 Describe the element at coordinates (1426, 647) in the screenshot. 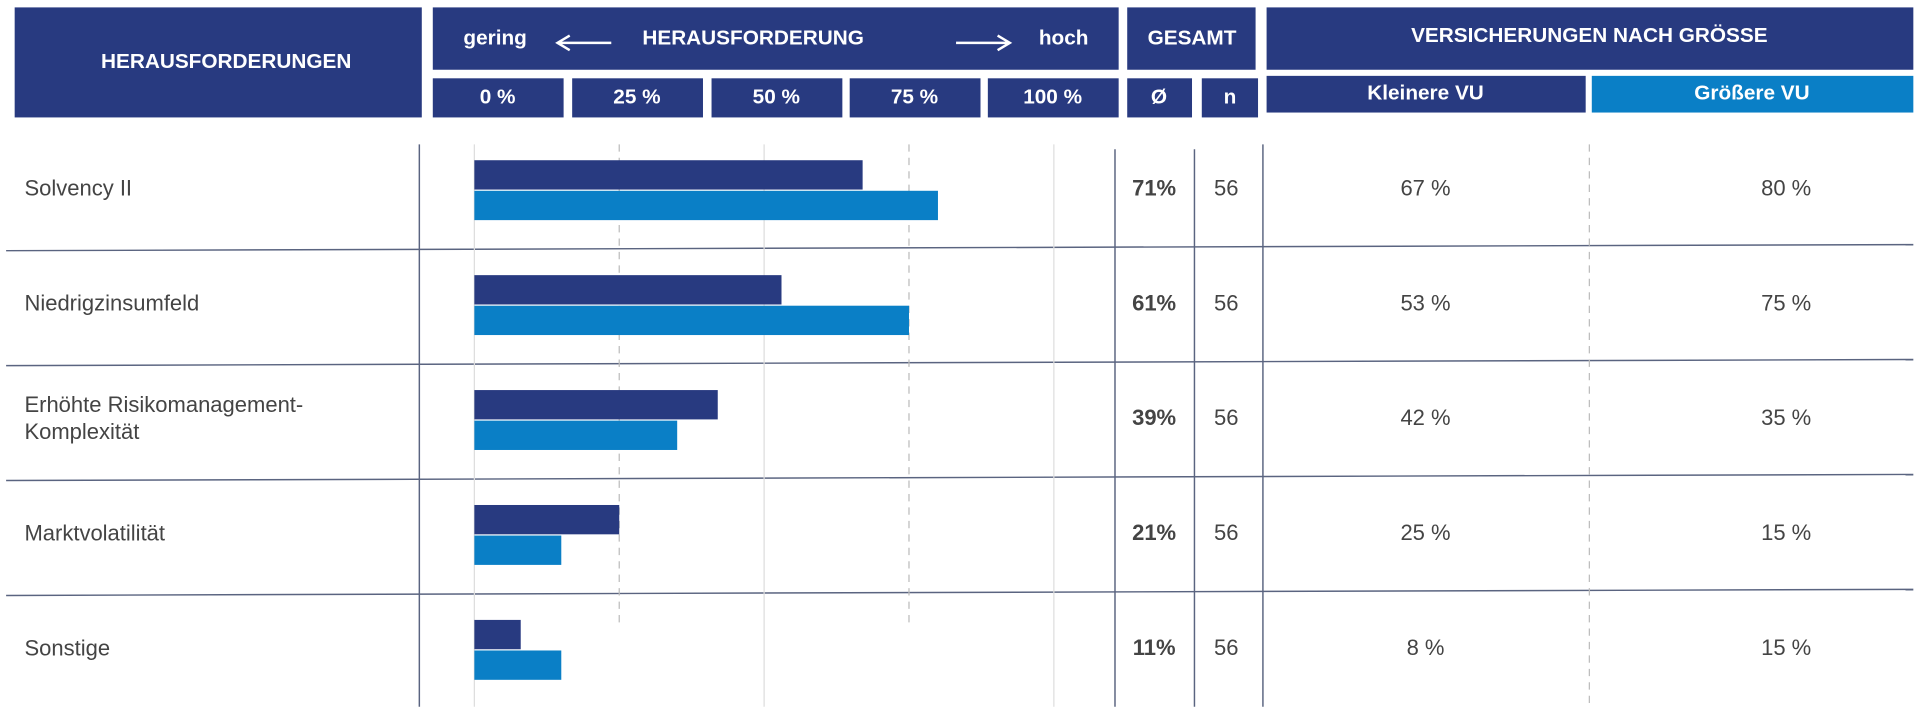

I see `small-value: 8 %` at that location.